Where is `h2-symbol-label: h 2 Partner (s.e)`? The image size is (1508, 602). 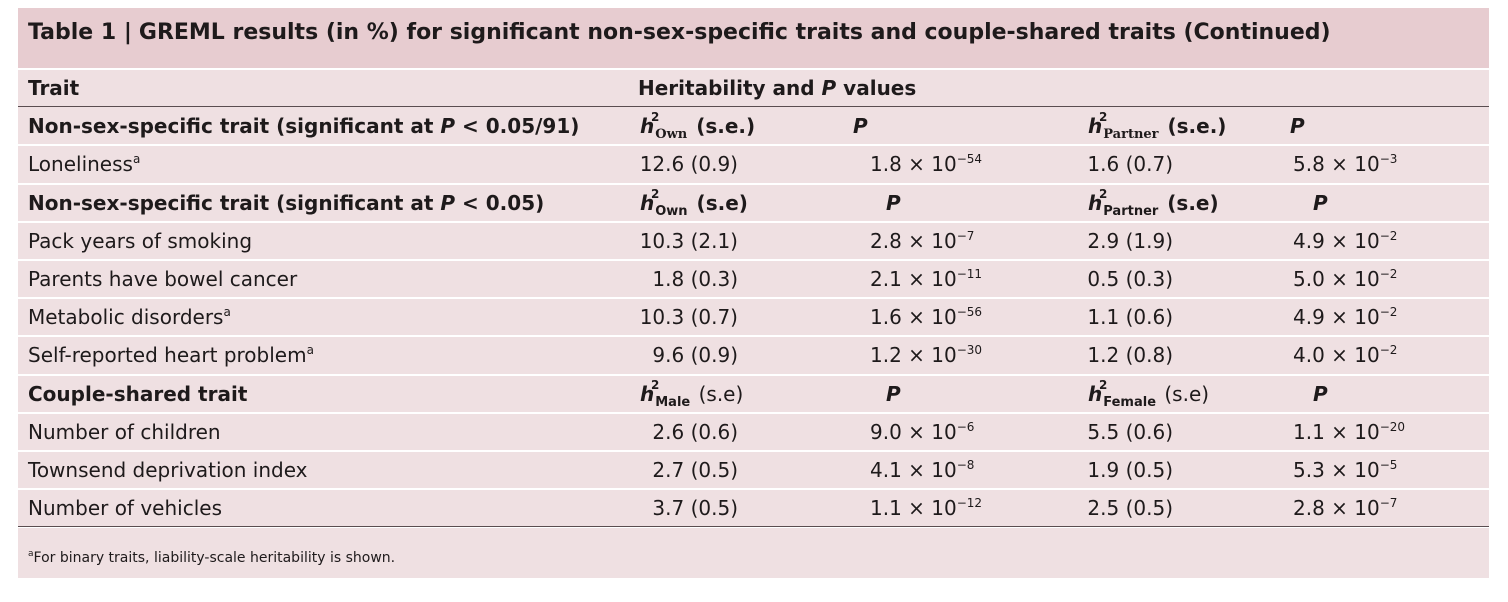
h2-symbol-label: h 2 Partner (s.e) is located at coordinates (1153, 203).